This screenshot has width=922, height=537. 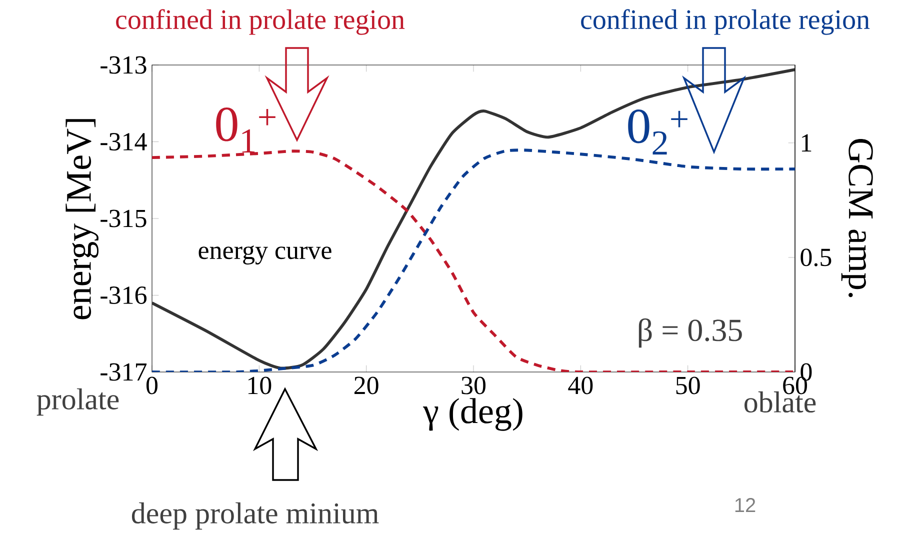 What do you see at coordinates (123, 65) in the screenshot?
I see `y-tick-label: -313` at bounding box center [123, 65].